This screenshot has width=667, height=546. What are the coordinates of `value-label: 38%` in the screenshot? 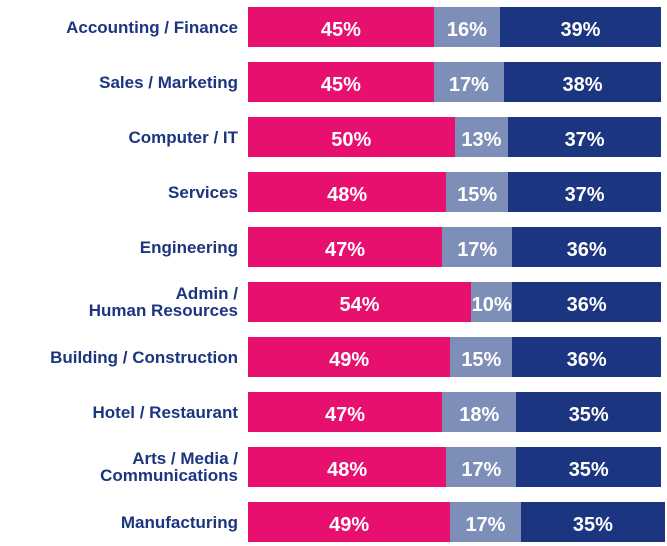 It's located at (582, 84).